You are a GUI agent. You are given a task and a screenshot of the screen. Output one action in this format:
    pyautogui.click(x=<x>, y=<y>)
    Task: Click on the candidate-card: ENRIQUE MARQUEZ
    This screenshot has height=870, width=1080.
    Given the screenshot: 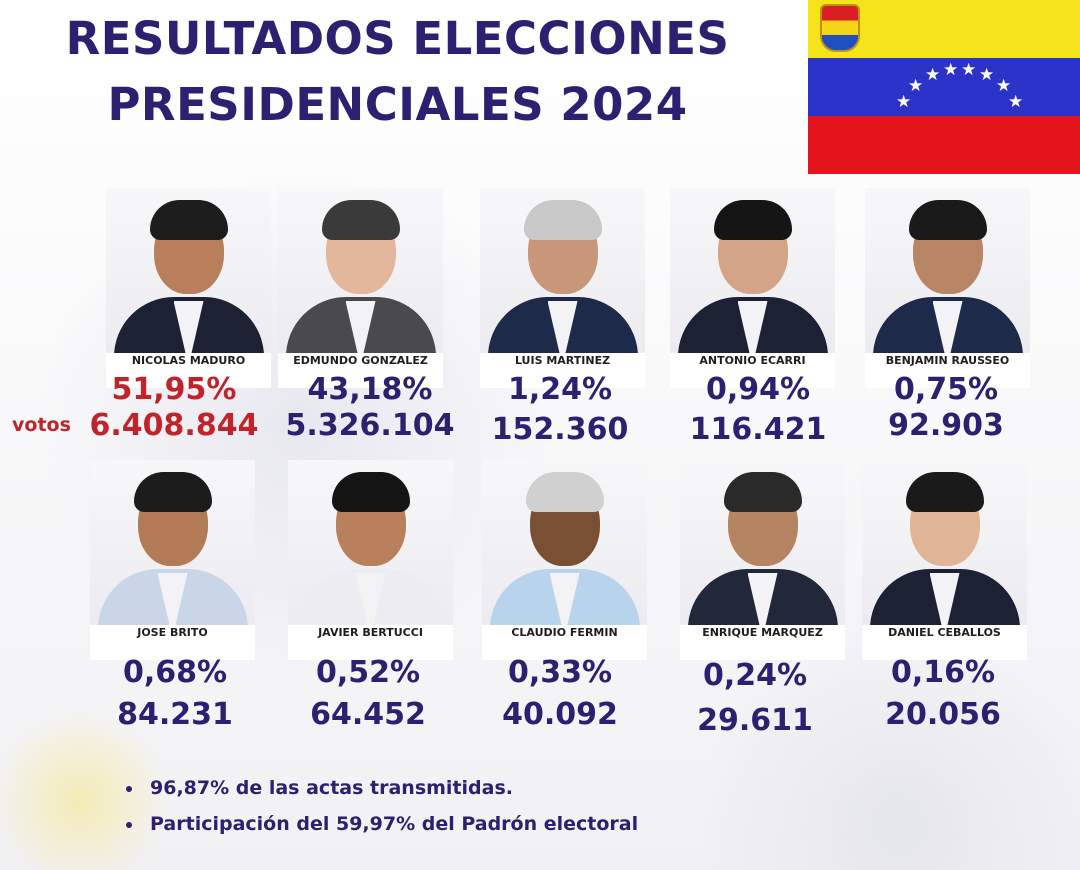 What is the action you would take?
    pyautogui.click(x=762, y=560)
    